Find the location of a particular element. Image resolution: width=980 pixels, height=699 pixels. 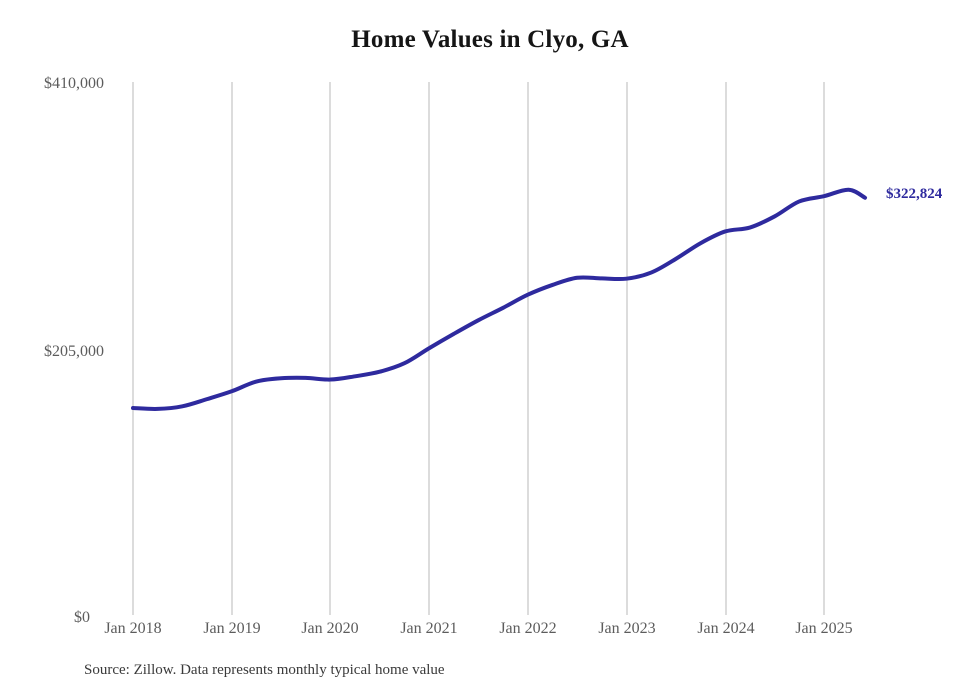

x-axis-tick-jan-2023: Jan 2023 is located at coordinates (627, 628).